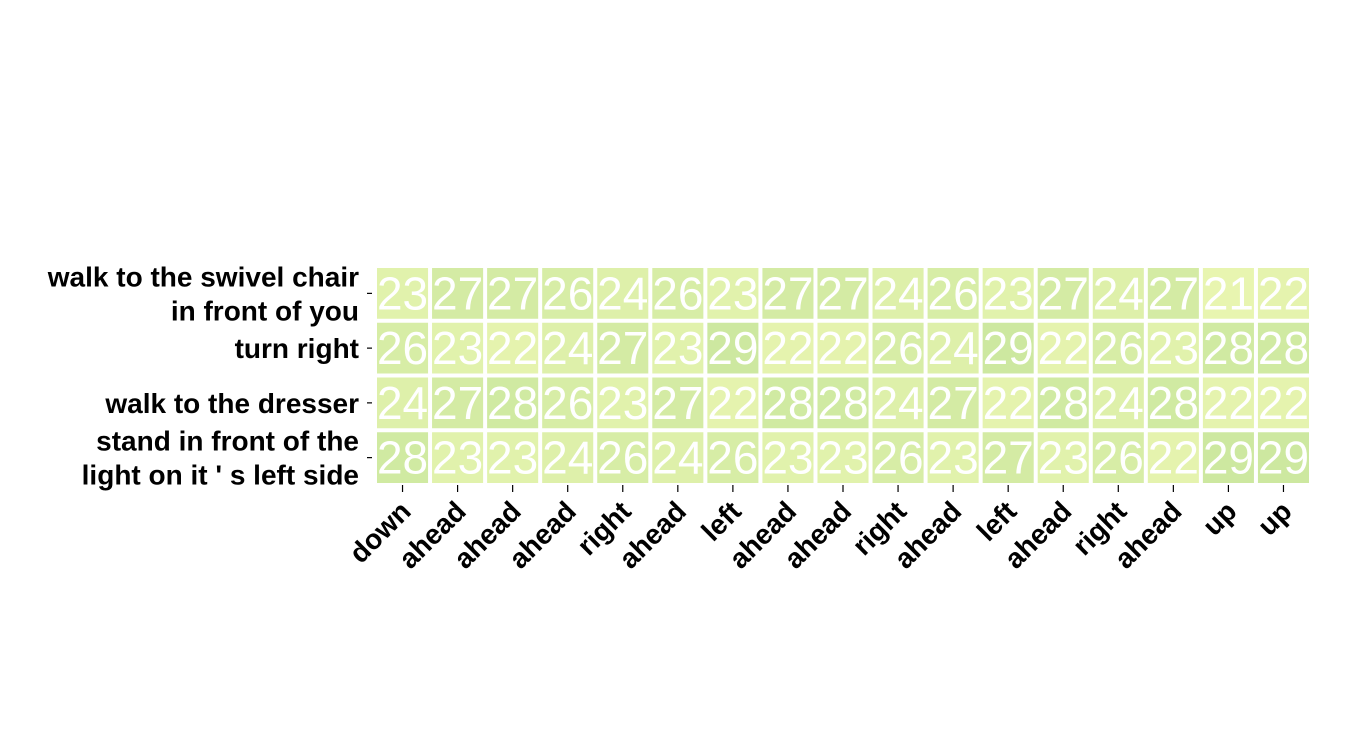  Describe the element at coordinates (227, 441) in the screenshot. I see `y-tick-label: stand in front of the` at that location.